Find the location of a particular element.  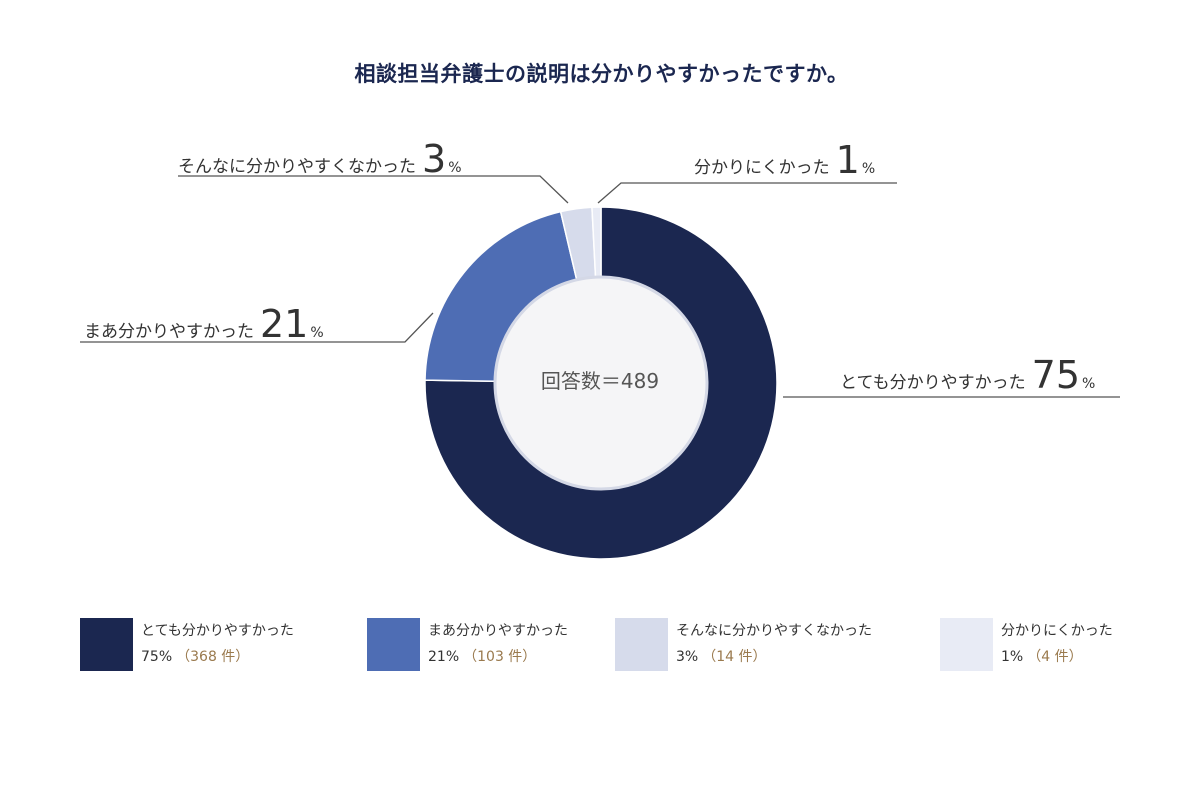

center-total-label: 回答数＝489 is located at coordinates (600, 381).